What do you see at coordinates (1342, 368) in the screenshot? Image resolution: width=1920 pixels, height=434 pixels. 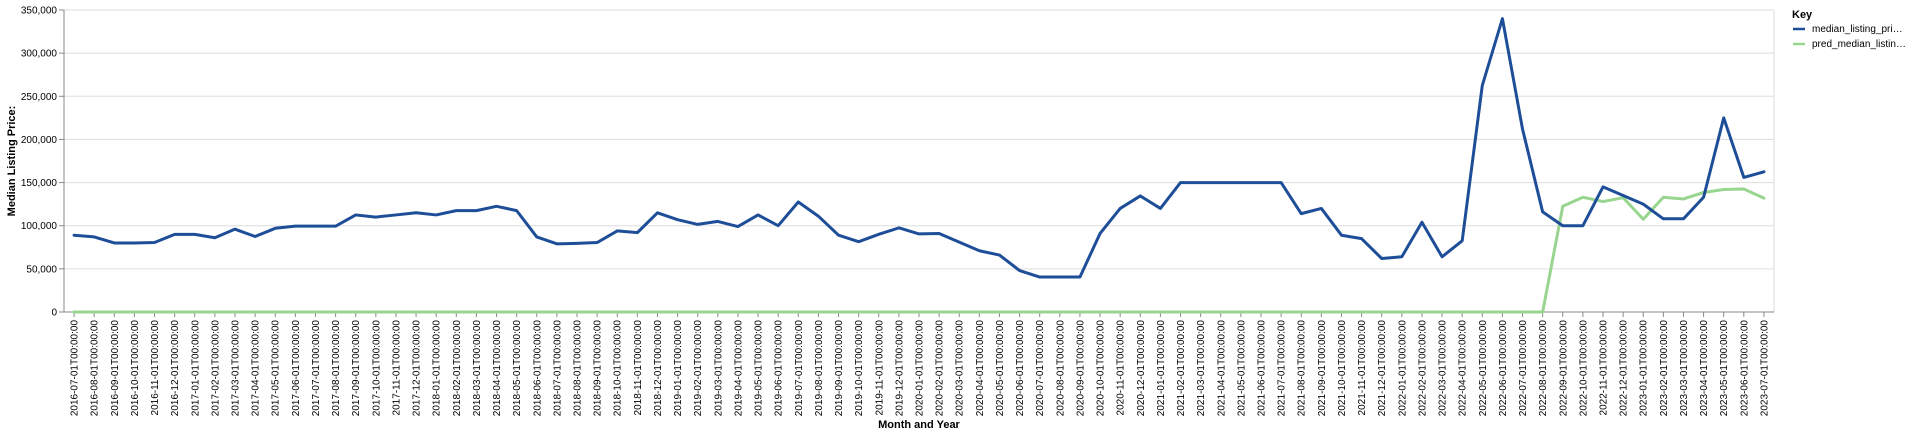 I see `x-tick-label: 2021-10-01T00:00:00` at bounding box center [1342, 368].